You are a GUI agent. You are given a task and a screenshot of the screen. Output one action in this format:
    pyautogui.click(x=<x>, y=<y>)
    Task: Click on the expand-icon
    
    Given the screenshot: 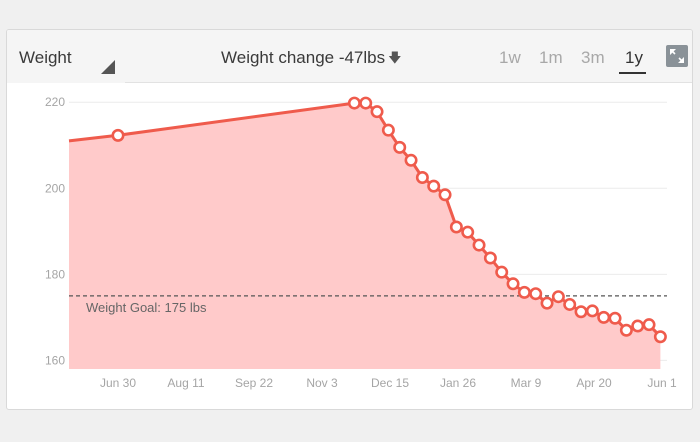 What is the action you would take?
    pyautogui.click(x=677, y=56)
    